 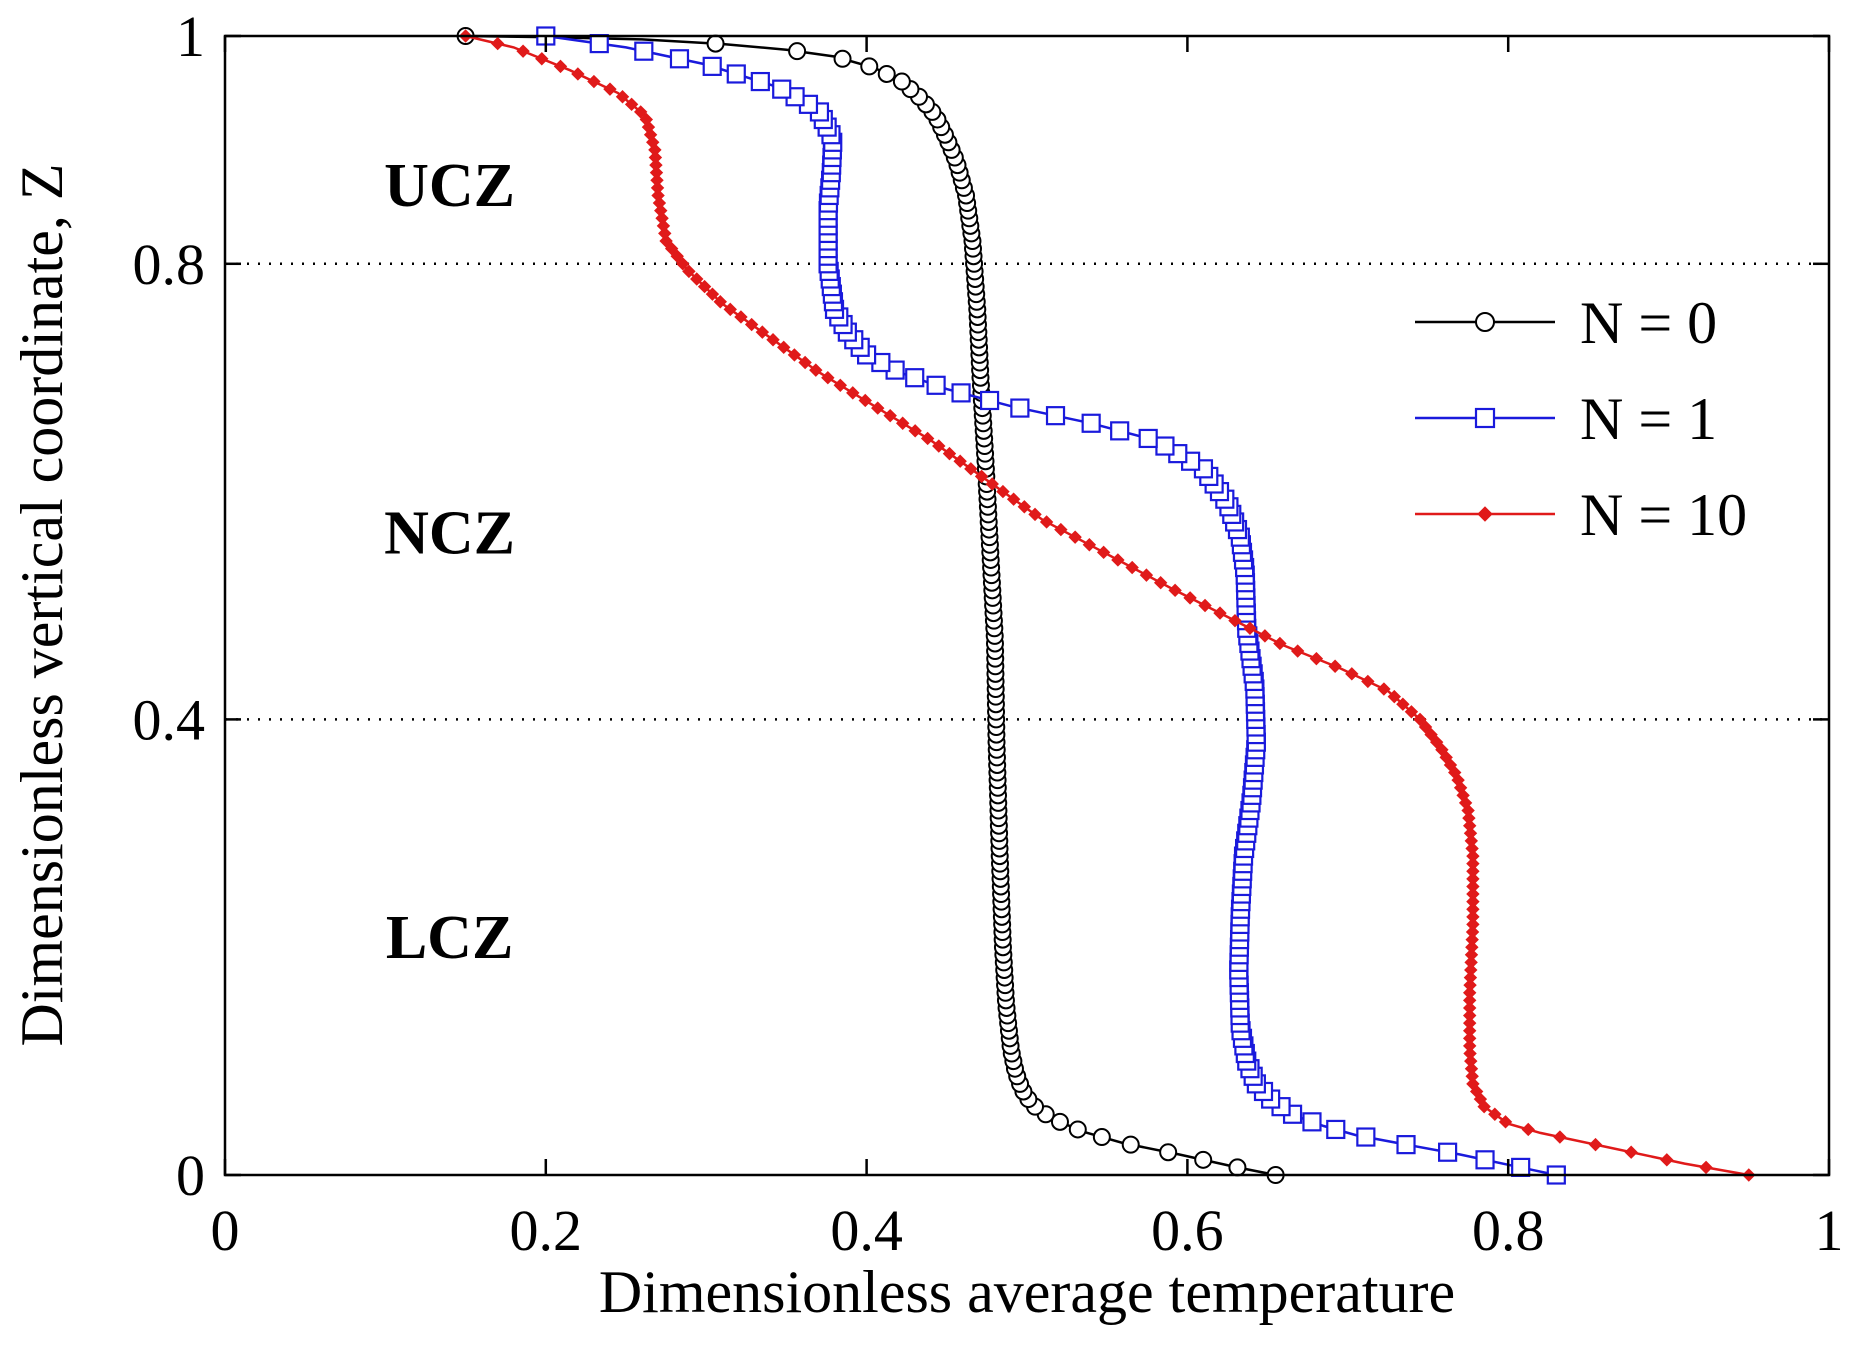 What do you see at coordinates (1187, 1230) in the screenshot?
I see `x-tick-label: 0.6` at bounding box center [1187, 1230].